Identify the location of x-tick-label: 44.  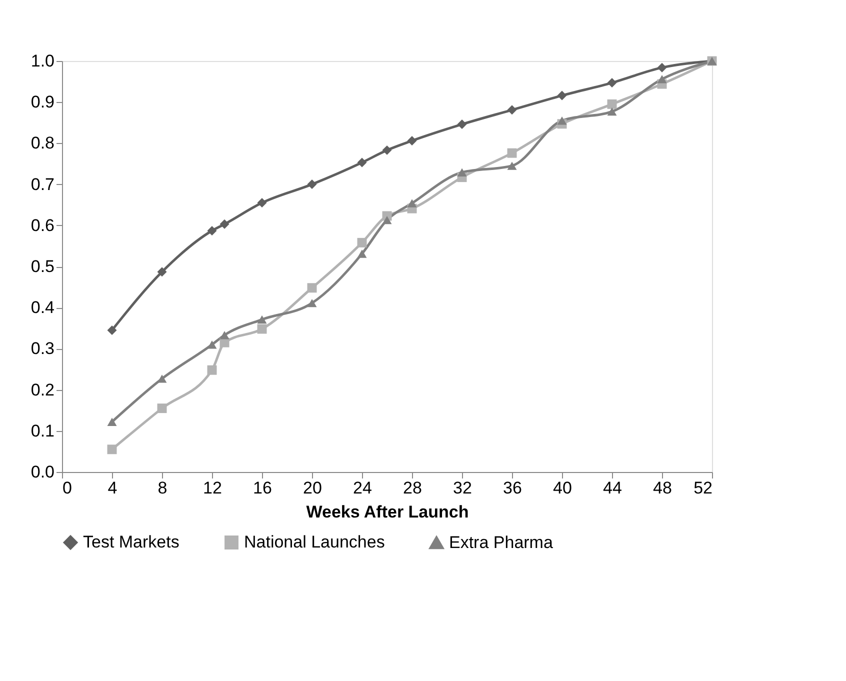
(612, 488).